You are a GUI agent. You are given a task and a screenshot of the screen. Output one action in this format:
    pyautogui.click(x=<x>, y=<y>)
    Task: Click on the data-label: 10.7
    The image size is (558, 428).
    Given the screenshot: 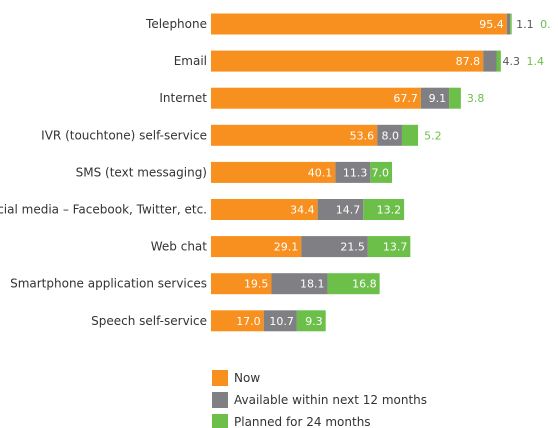 What is the action you would take?
    pyautogui.click(x=281, y=321)
    